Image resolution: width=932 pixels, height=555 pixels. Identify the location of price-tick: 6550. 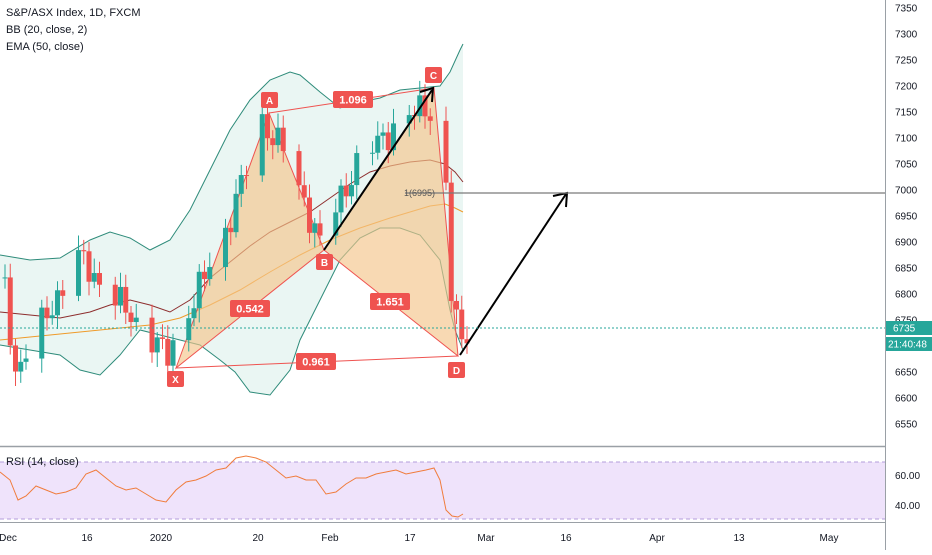
(906, 425).